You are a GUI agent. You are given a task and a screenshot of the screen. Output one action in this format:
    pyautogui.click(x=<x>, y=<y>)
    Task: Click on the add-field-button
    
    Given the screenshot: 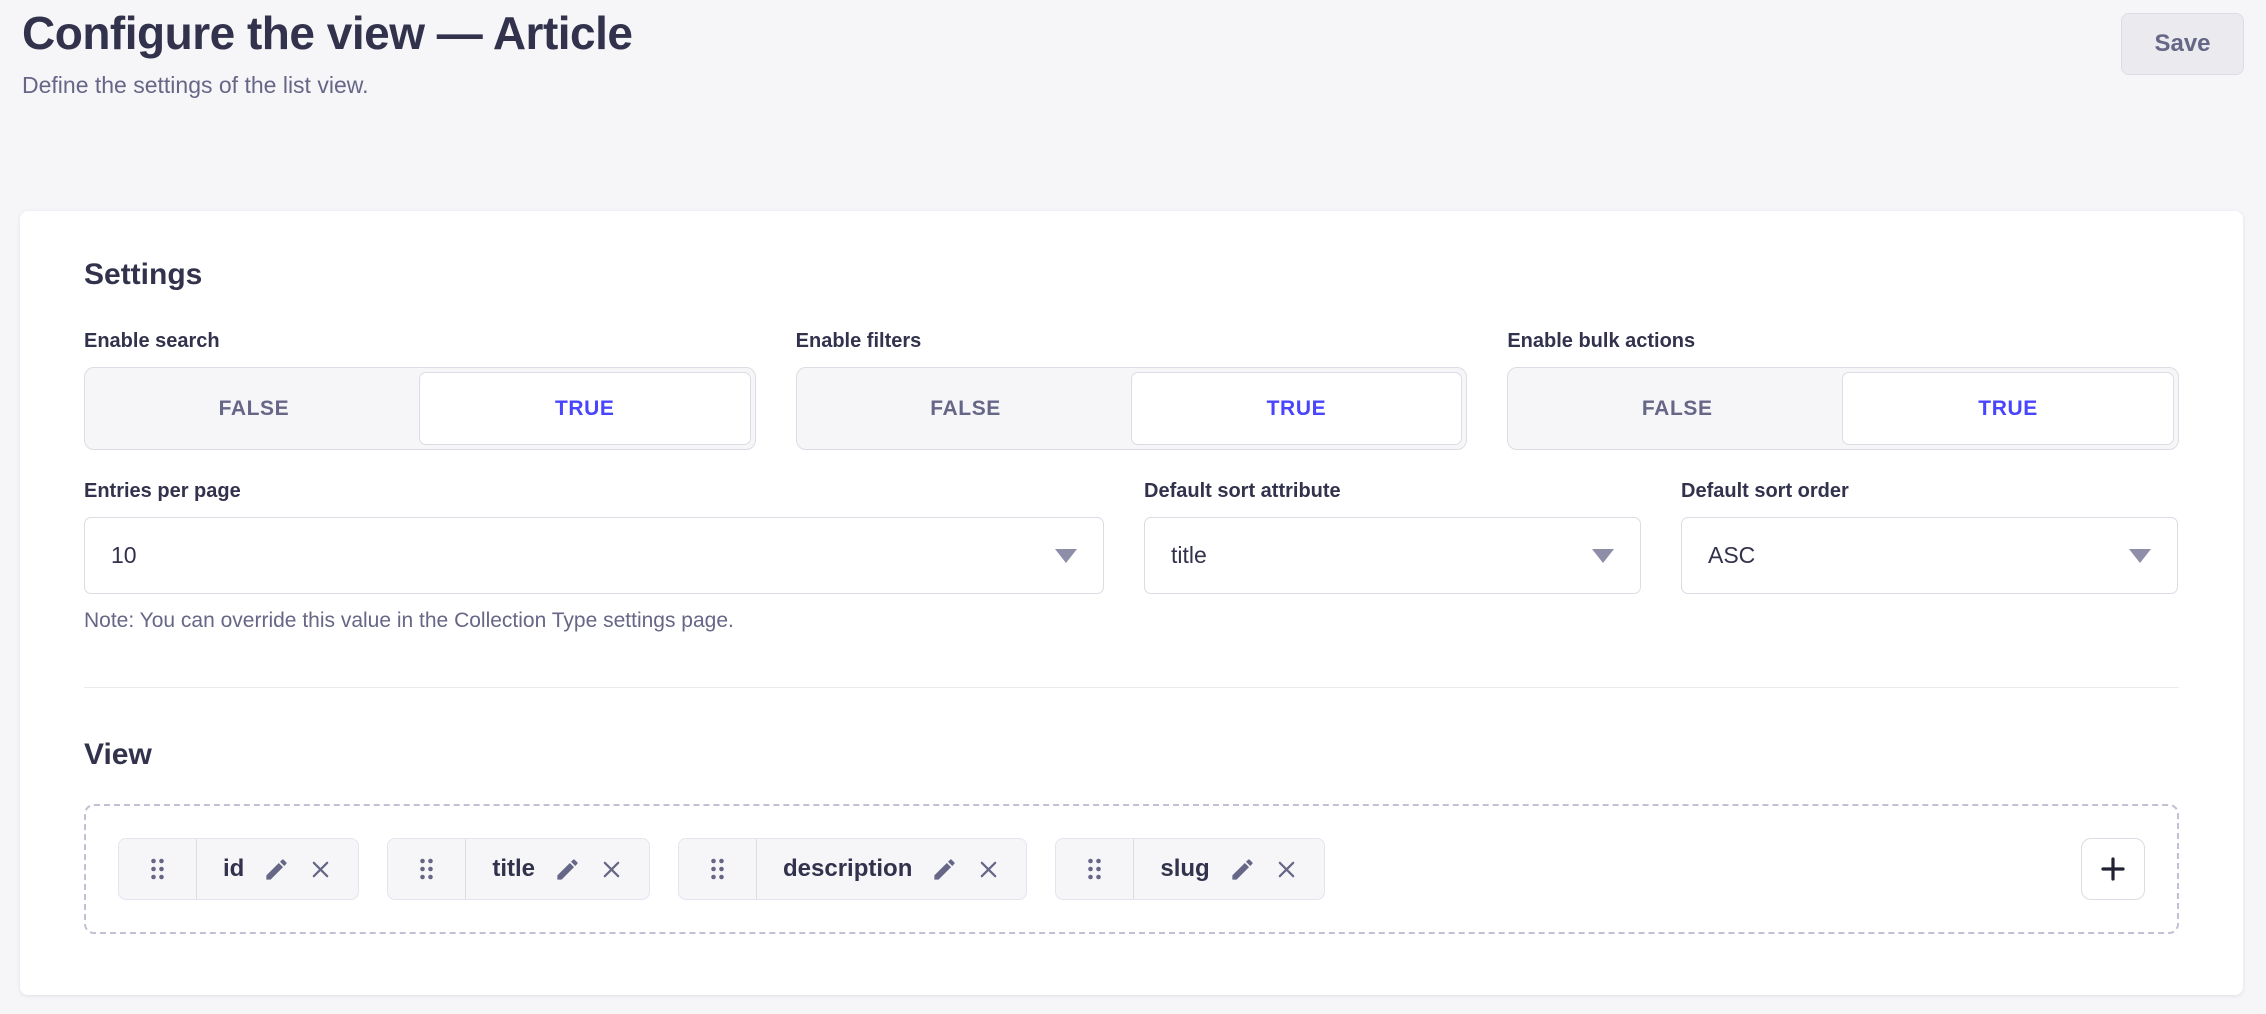 What is the action you would take?
    pyautogui.click(x=2113, y=869)
    